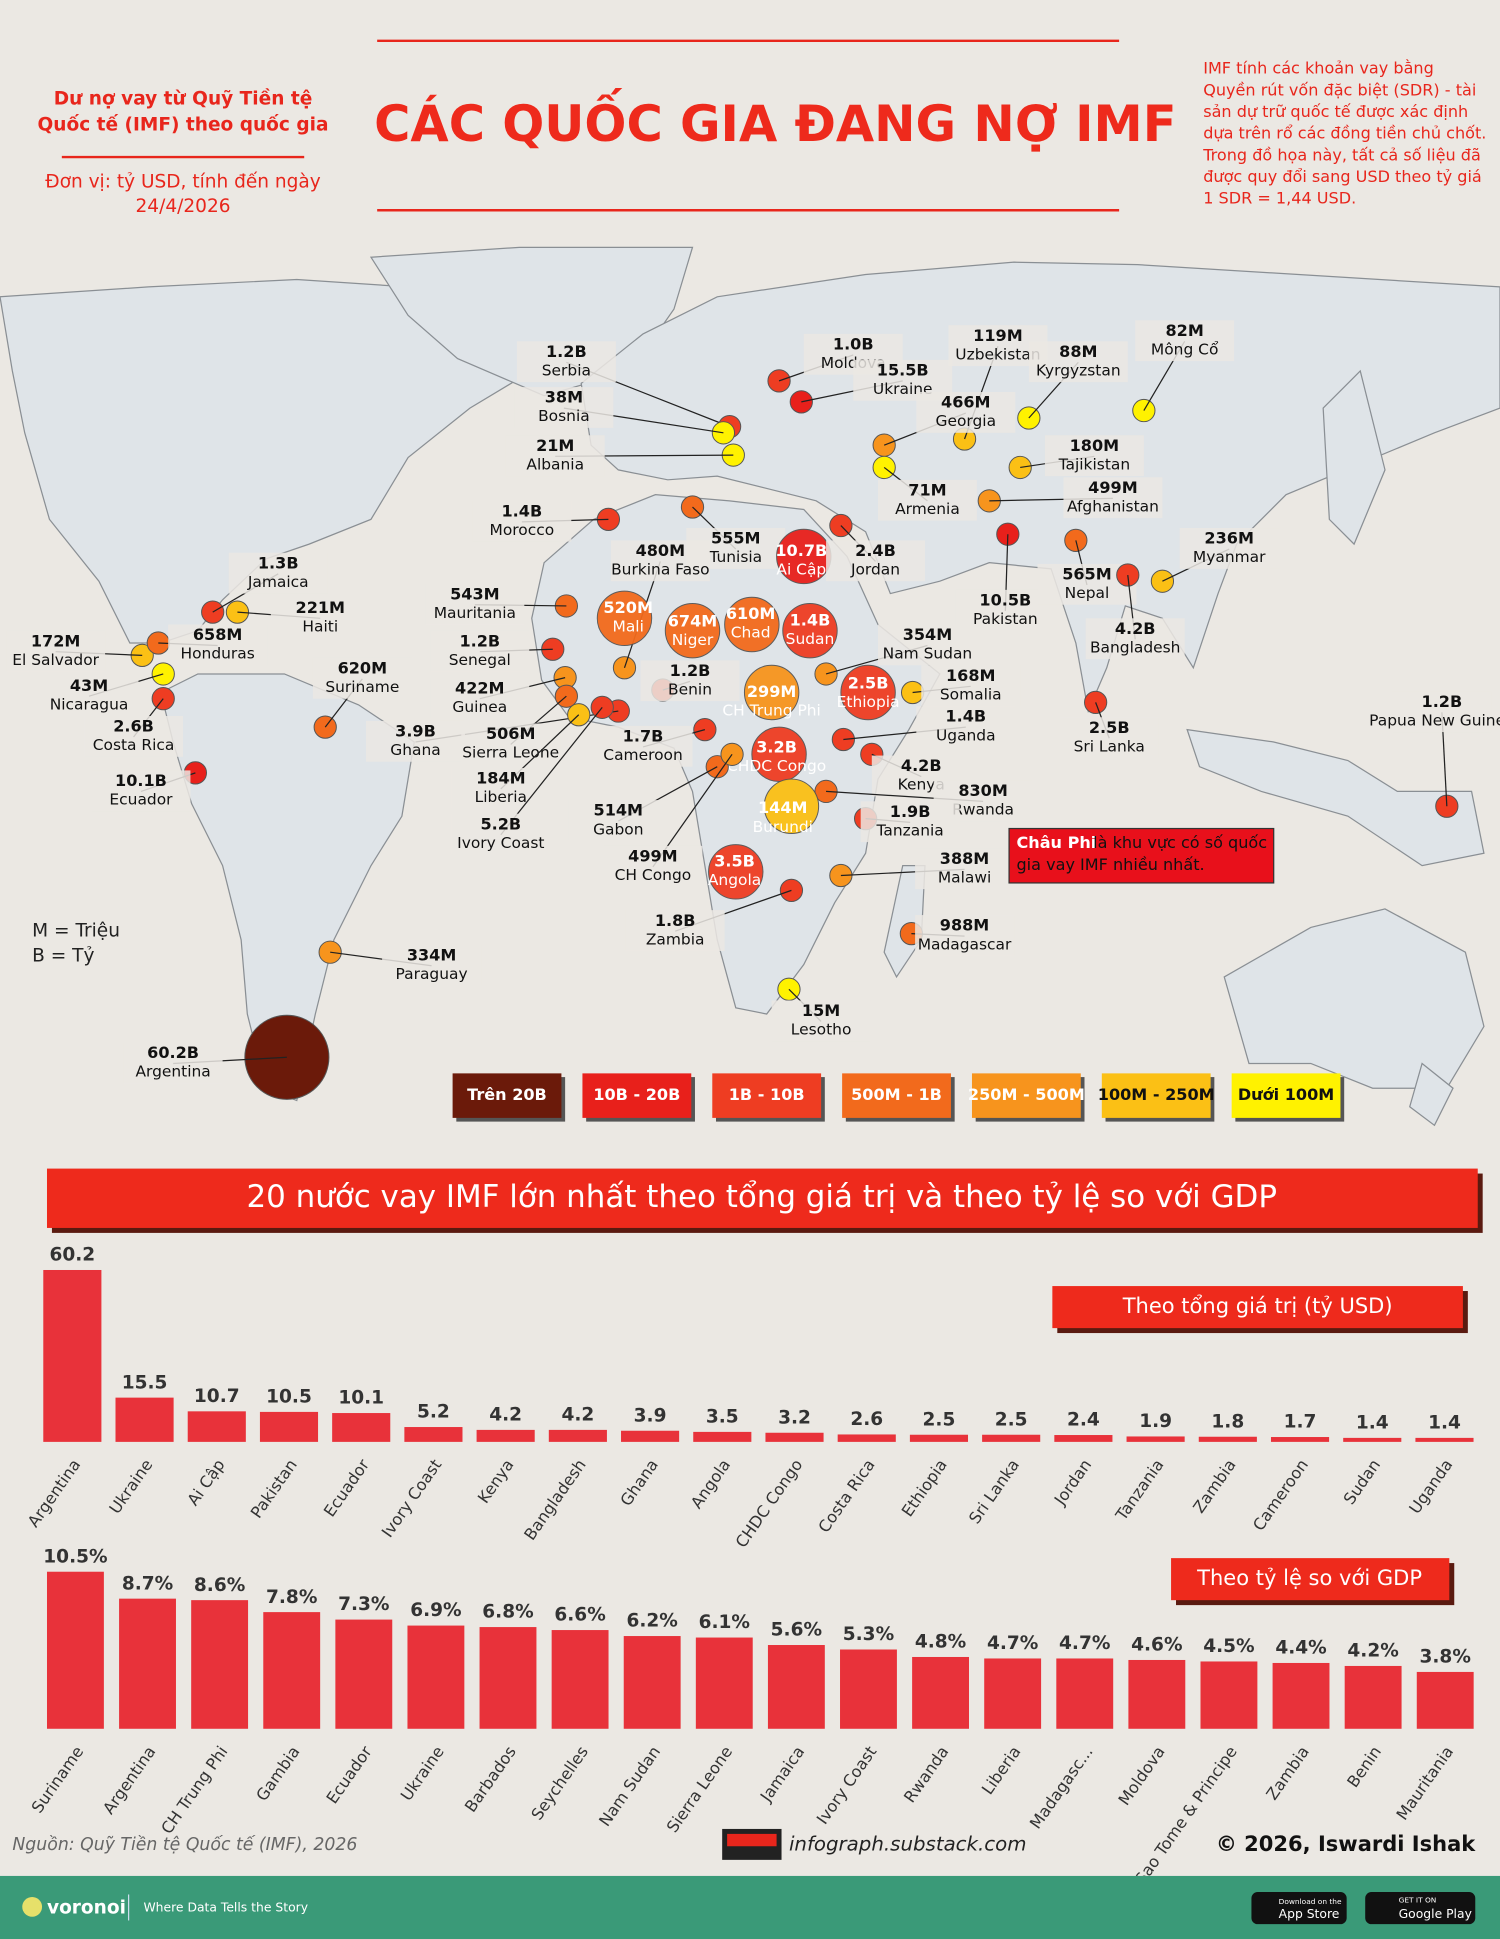  What do you see at coordinates (801, 570) in the screenshot?
I see `map-country: Ai Cập` at bounding box center [801, 570].